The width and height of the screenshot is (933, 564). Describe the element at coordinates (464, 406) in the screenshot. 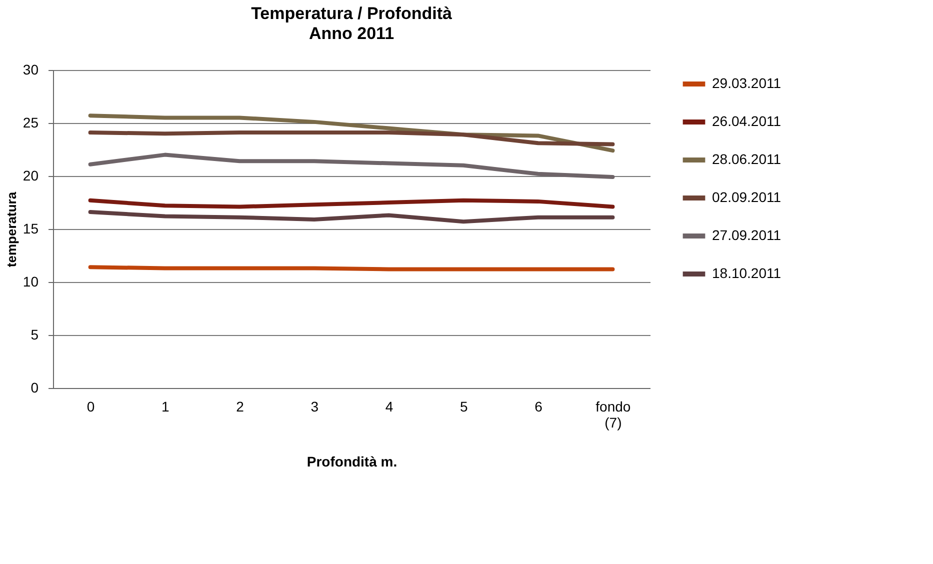

I see `x-tick-label: 5` at that location.